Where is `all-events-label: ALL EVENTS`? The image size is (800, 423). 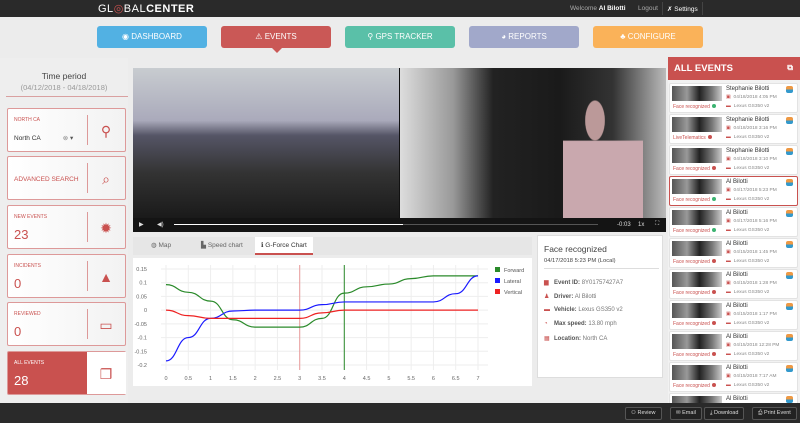
all-events-label: ALL EVENTS is located at coordinates (29, 363).